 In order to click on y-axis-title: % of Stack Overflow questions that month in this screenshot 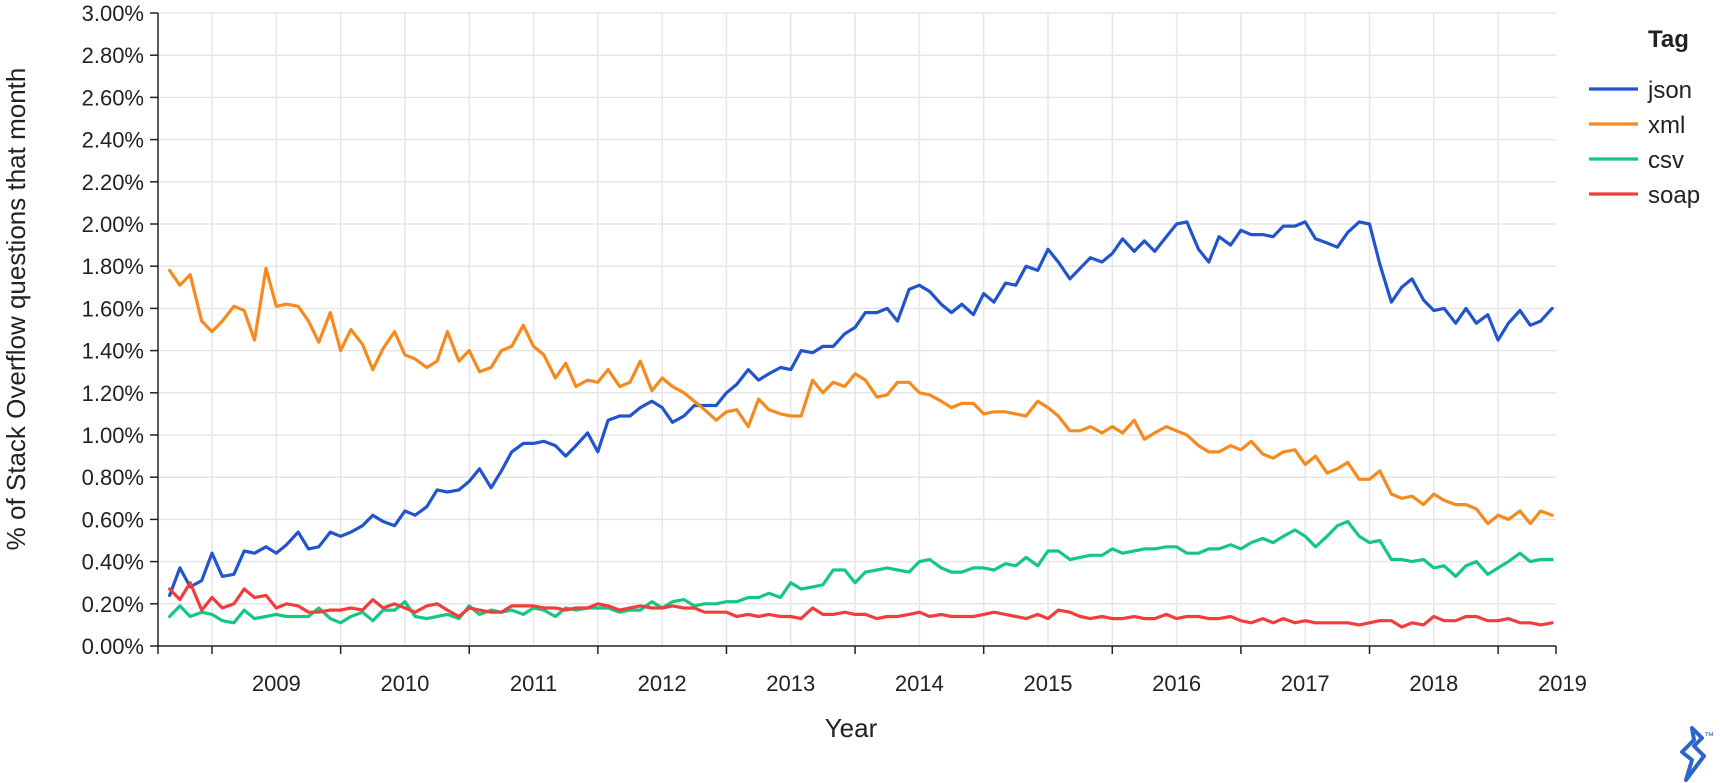, I will do `click(16, 309)`.